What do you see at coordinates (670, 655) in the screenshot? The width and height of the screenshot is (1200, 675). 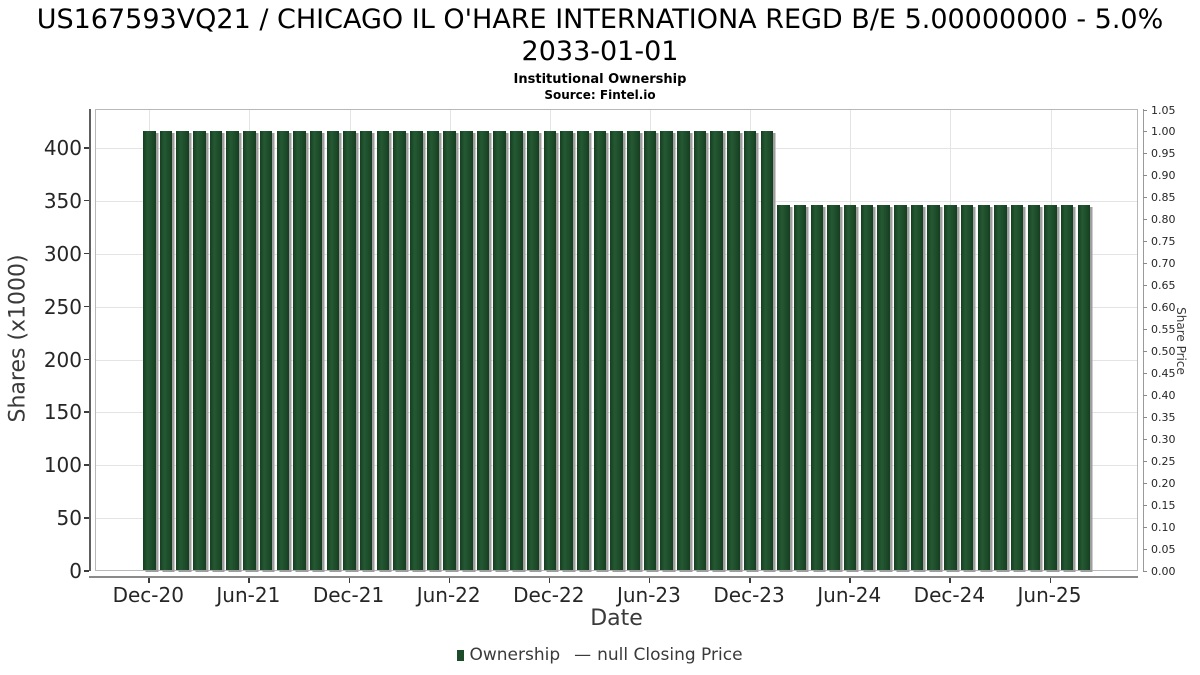 I see `closing-price-legend-label: null Closing Price` at bounding box center [670, 655].